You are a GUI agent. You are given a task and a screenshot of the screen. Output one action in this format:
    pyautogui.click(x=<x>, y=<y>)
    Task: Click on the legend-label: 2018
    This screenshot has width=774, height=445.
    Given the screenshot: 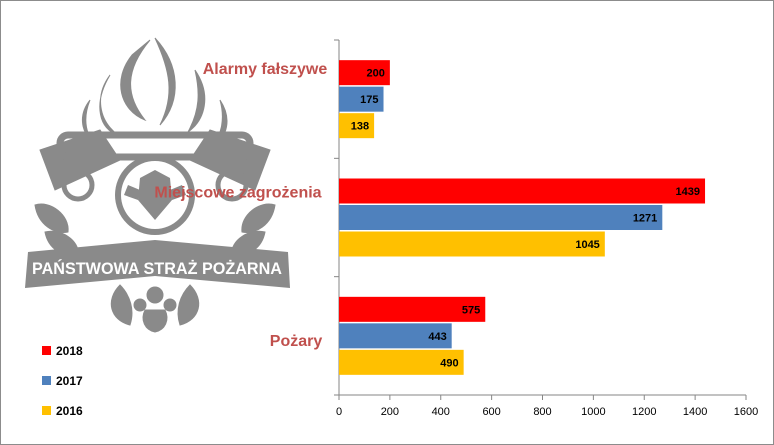 What is the action you would take?
    pyautogui.click(x=69, y=351)
    